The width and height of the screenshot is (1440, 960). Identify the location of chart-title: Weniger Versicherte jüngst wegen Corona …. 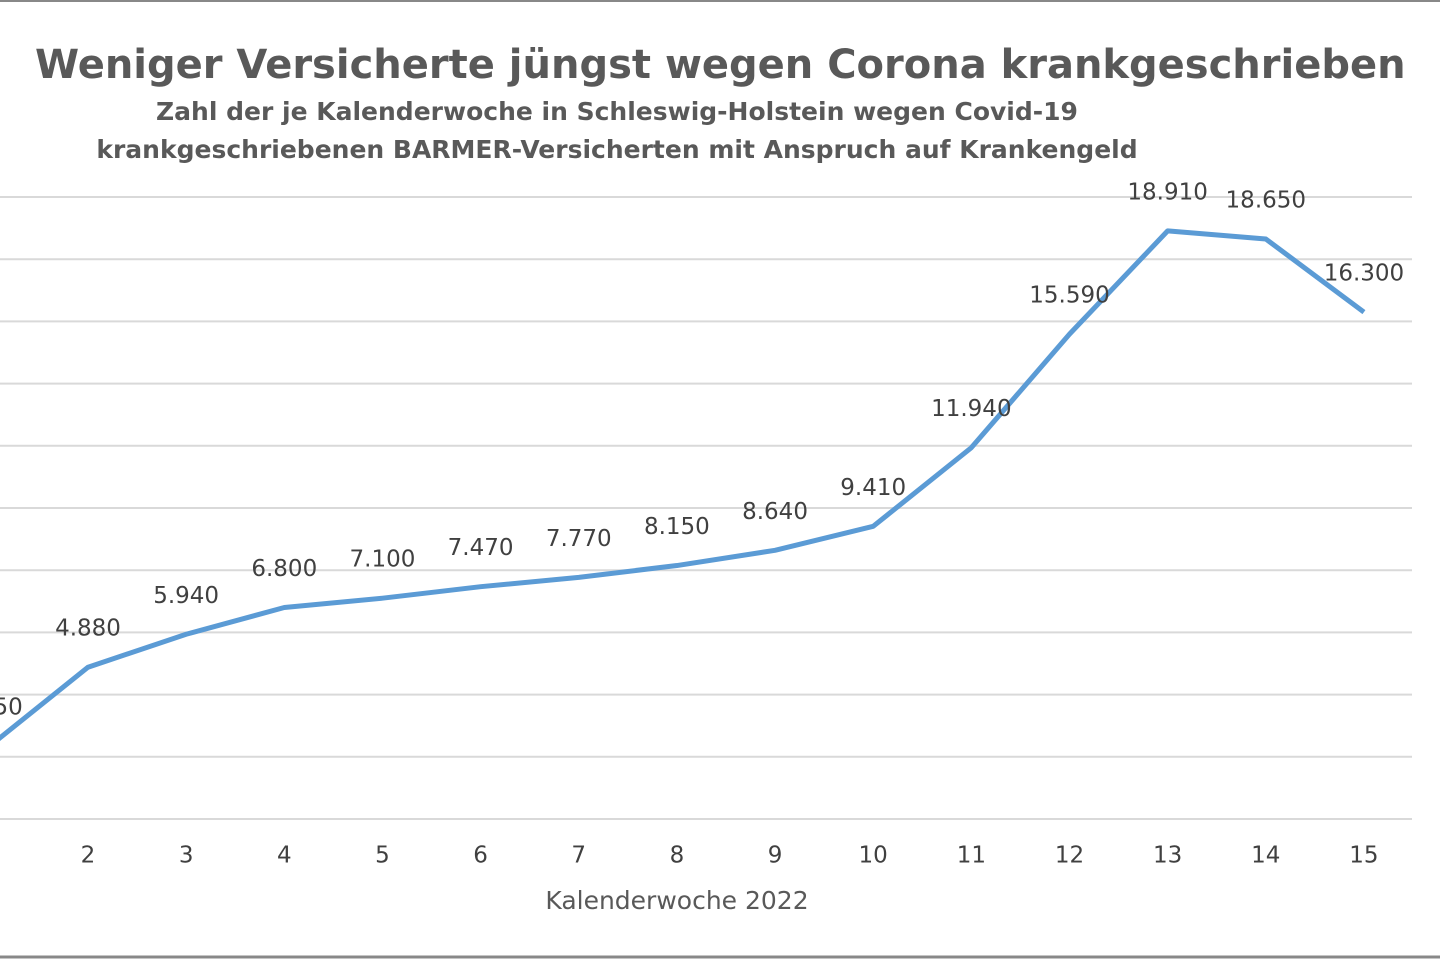
(720, 65).